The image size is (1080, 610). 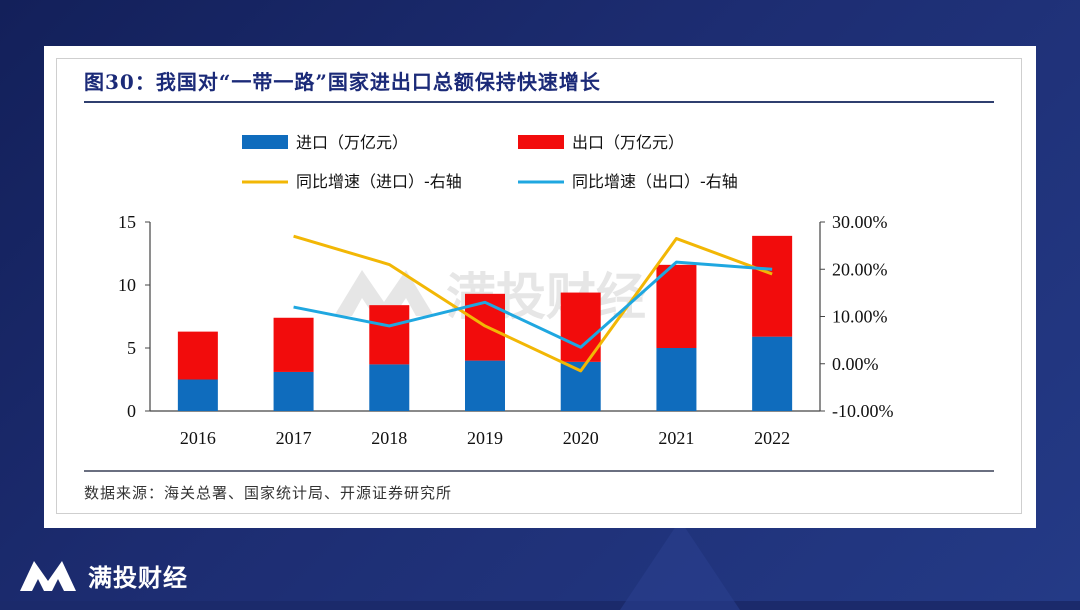 I want to click on line-import-growth, so click(x=533, y=303).